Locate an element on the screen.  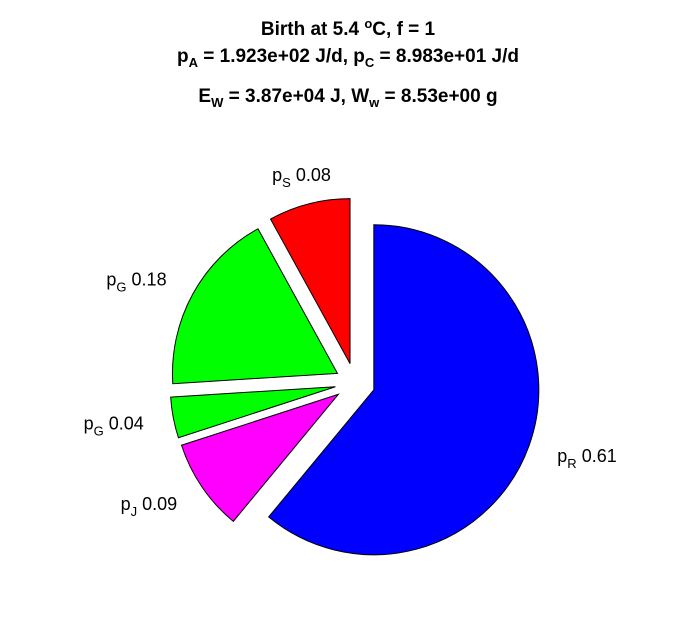
pie-label-pg-3: pG 0.18 is located at coordinates (136, 281).